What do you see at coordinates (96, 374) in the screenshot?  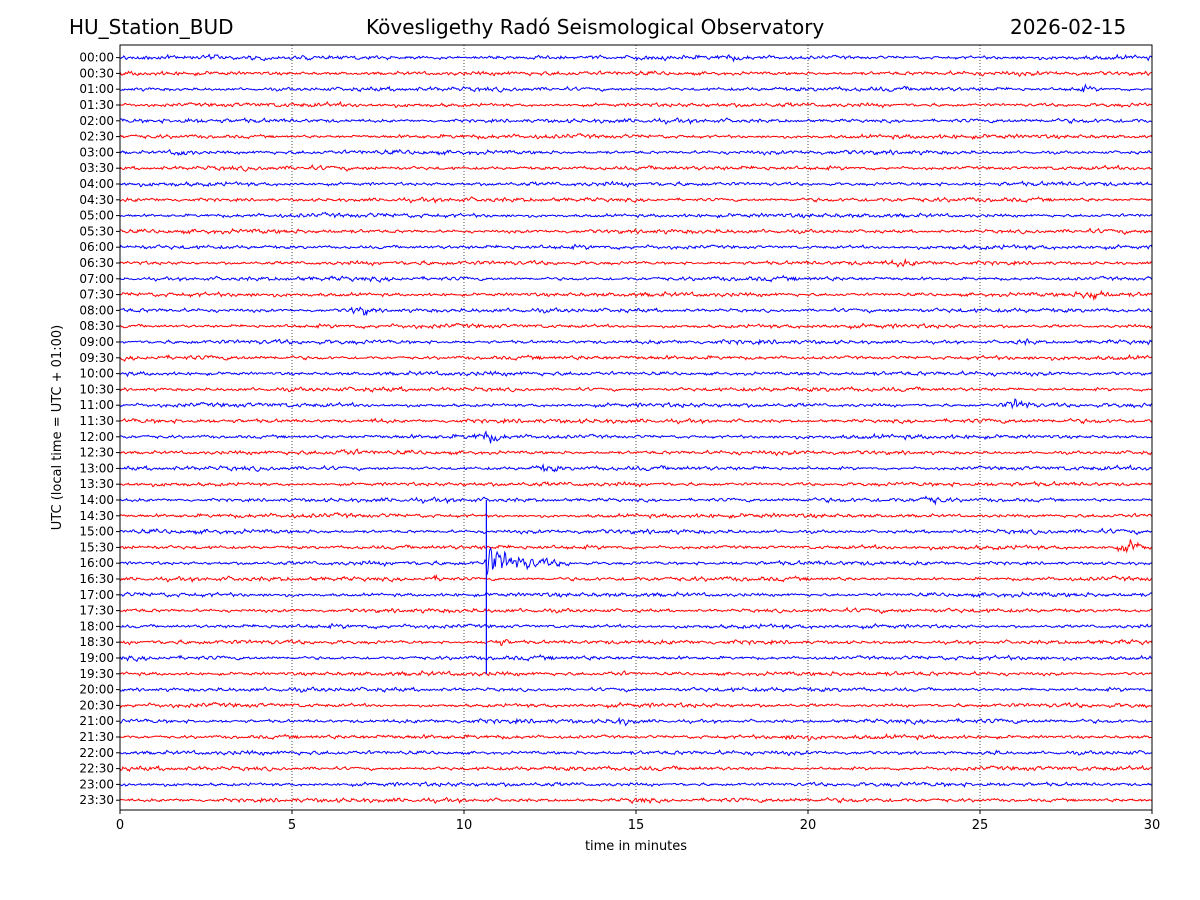 I see `y-tick-label-1000: 10:00` at bounding box center [96, 374].